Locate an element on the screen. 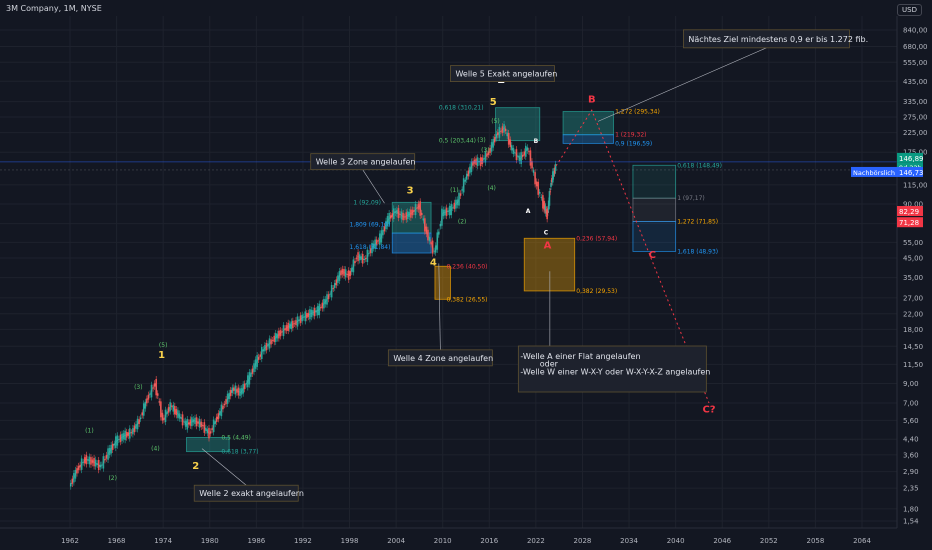 The image size is (932, 550). y-tick-label: 18,00 is located at coordinates (913, 330).